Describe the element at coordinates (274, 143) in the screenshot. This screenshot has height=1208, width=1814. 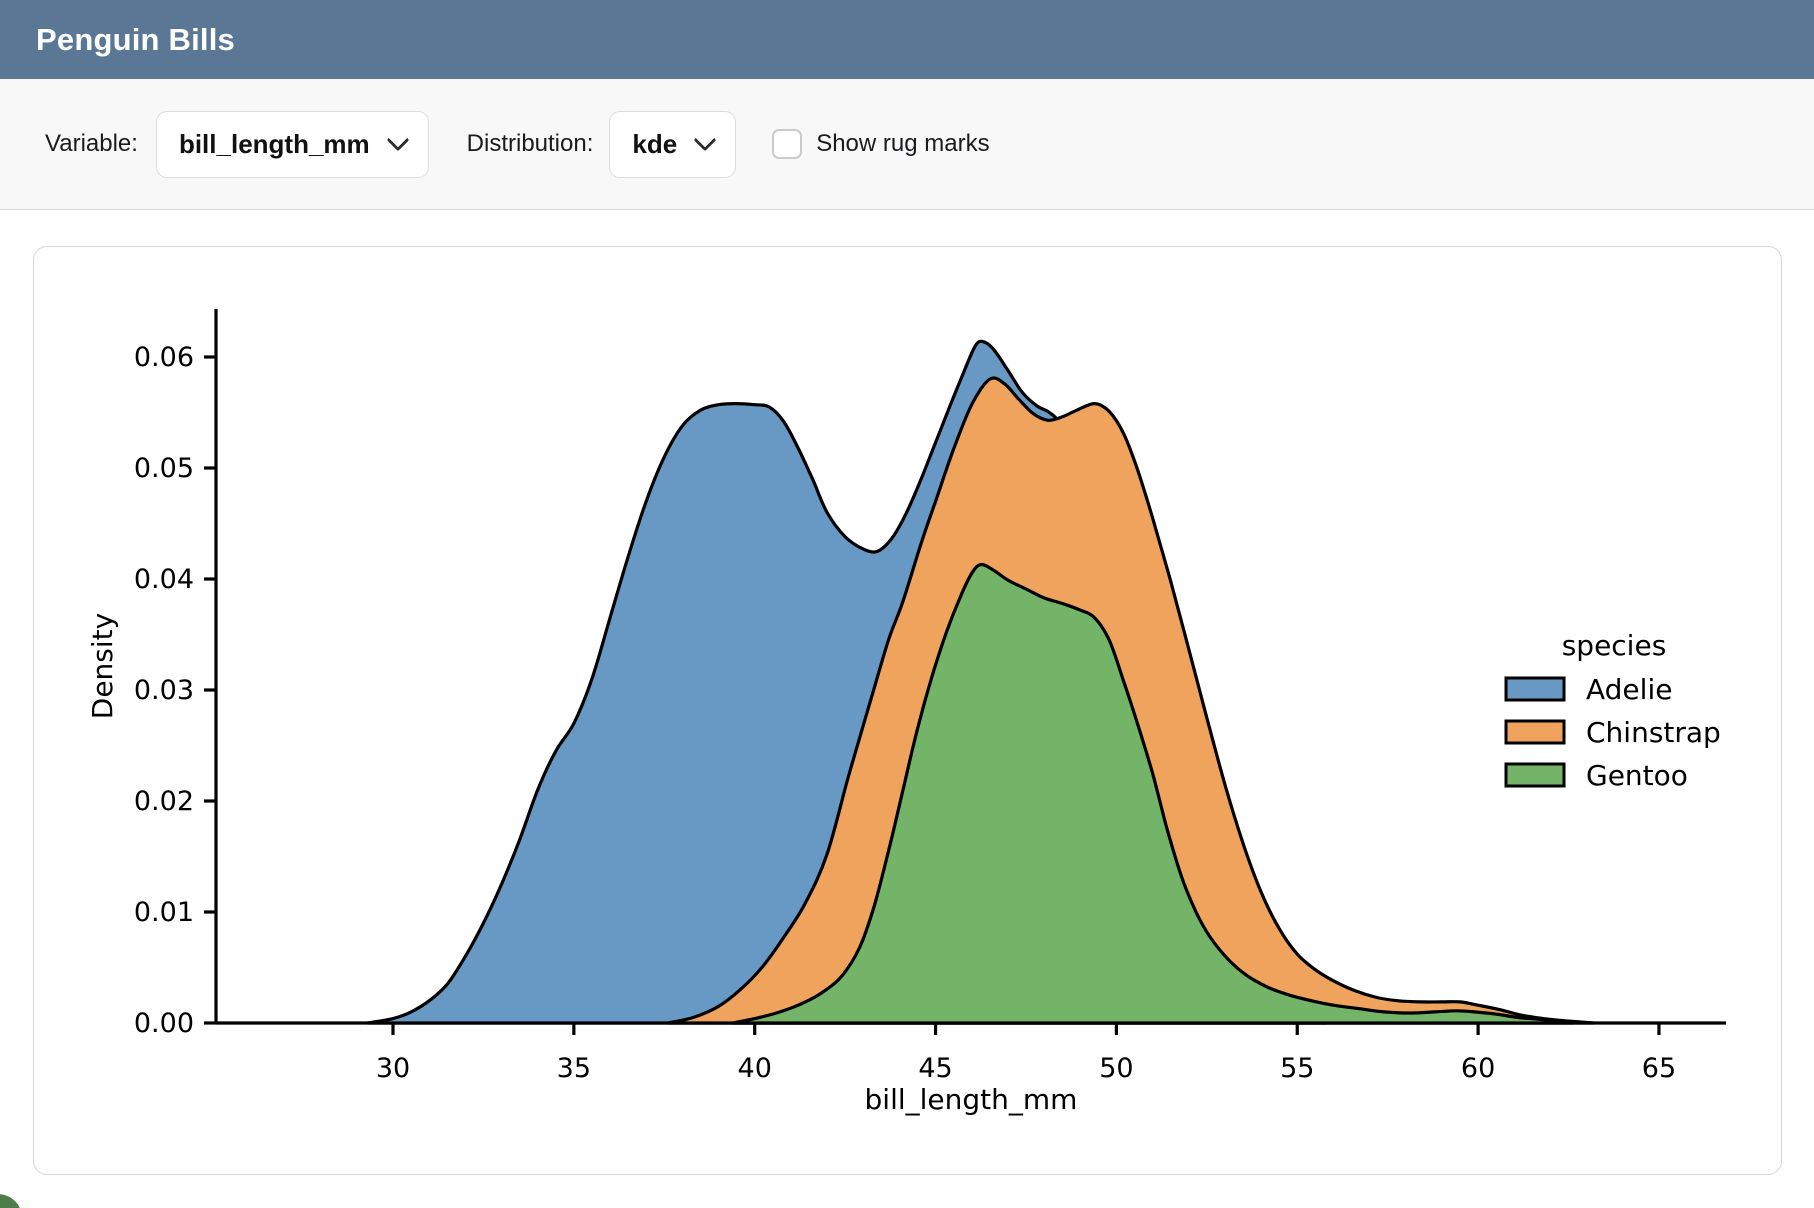
I see `variable-select-value: bill_length_mm` at that location.